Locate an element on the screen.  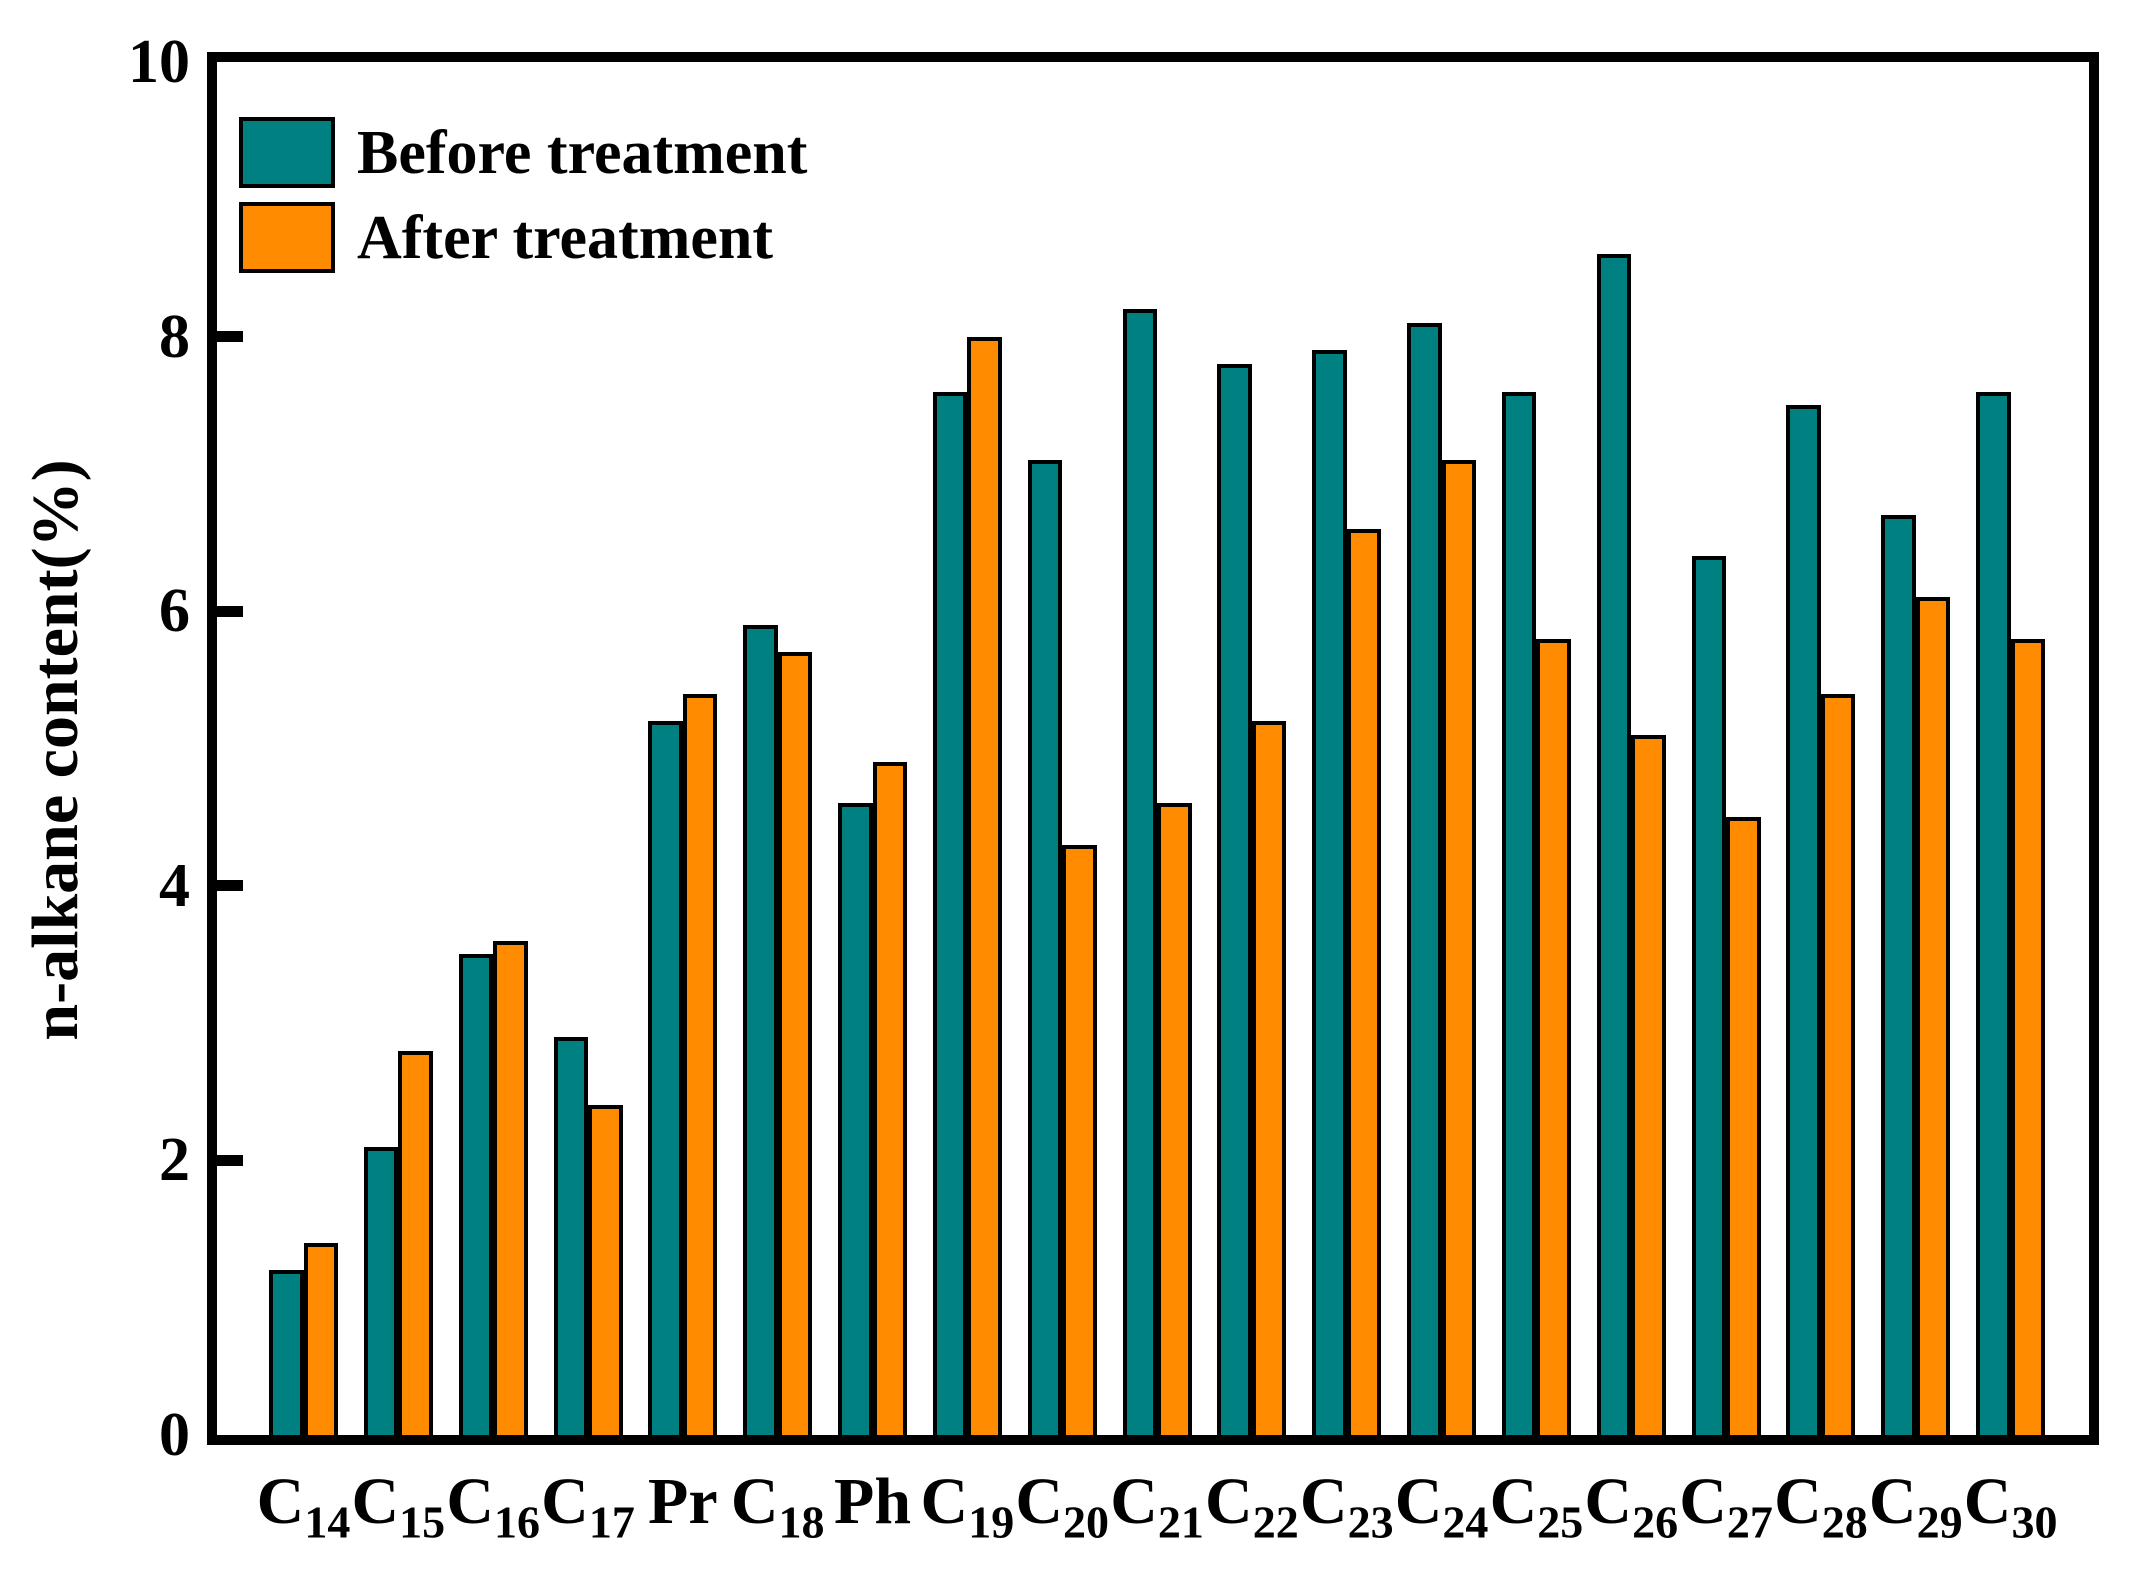
x-tick-label-c26: C26 is located at coordinates (1631, 1506).